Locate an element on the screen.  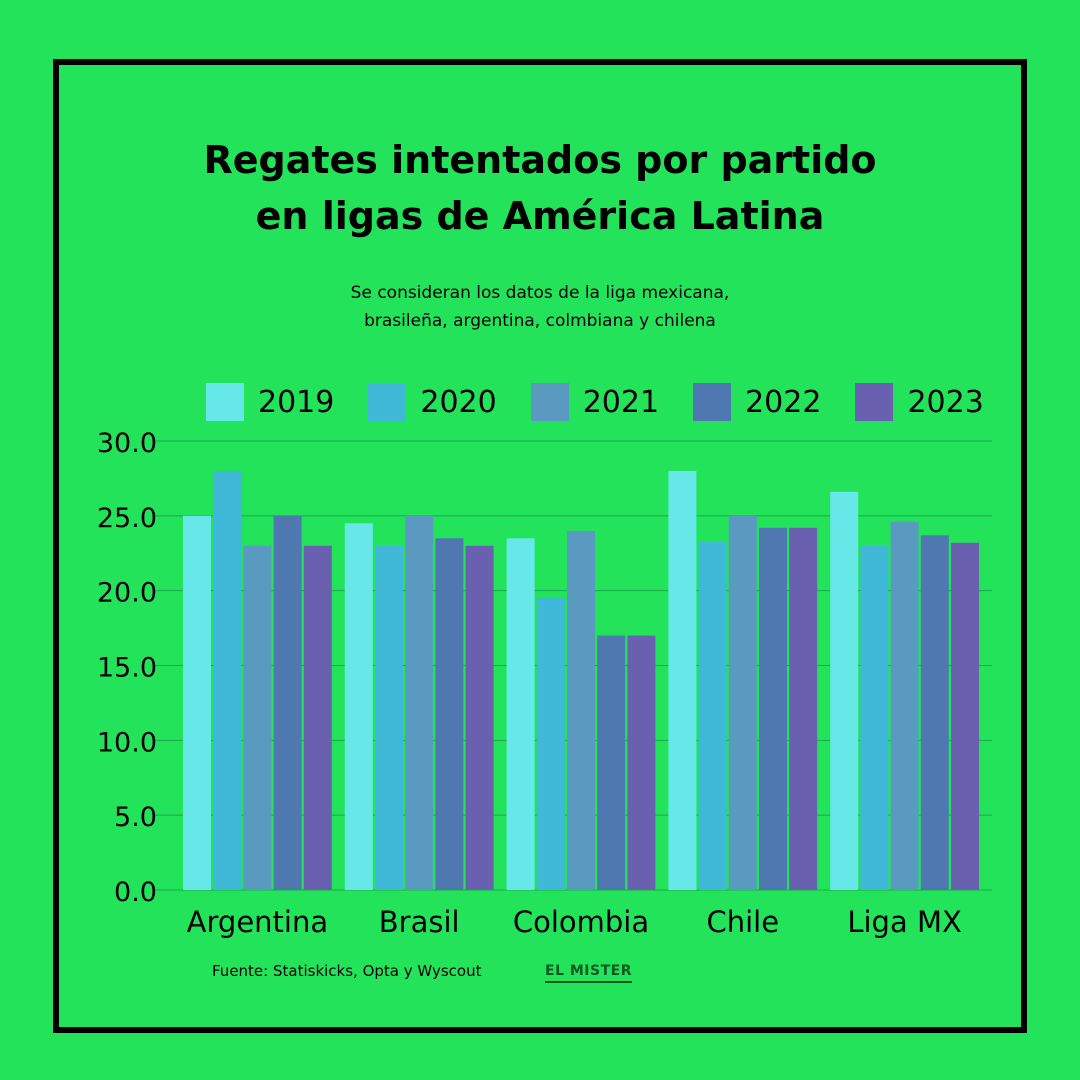
legend-item-2021: 2021 is located at coordinates (595, 402).